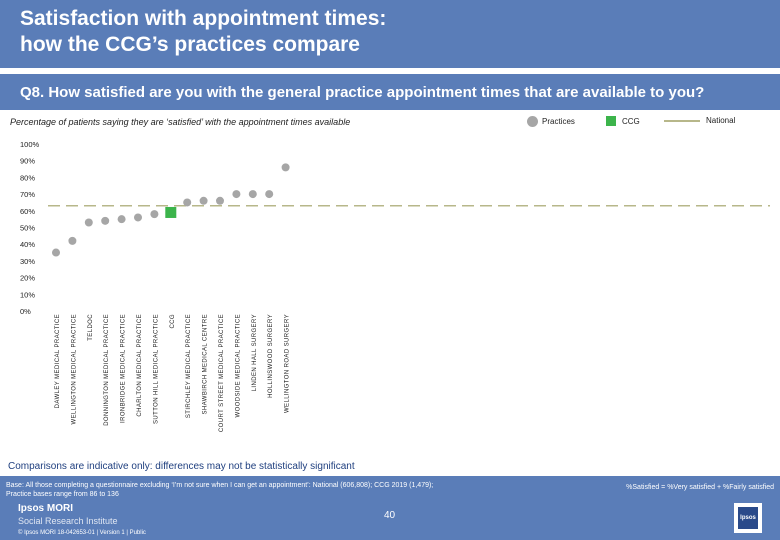  What do you see at coordinates (27, 244) in the screenshot?
I see `y-tick-label: 40%` at bounding box center [27, 244].